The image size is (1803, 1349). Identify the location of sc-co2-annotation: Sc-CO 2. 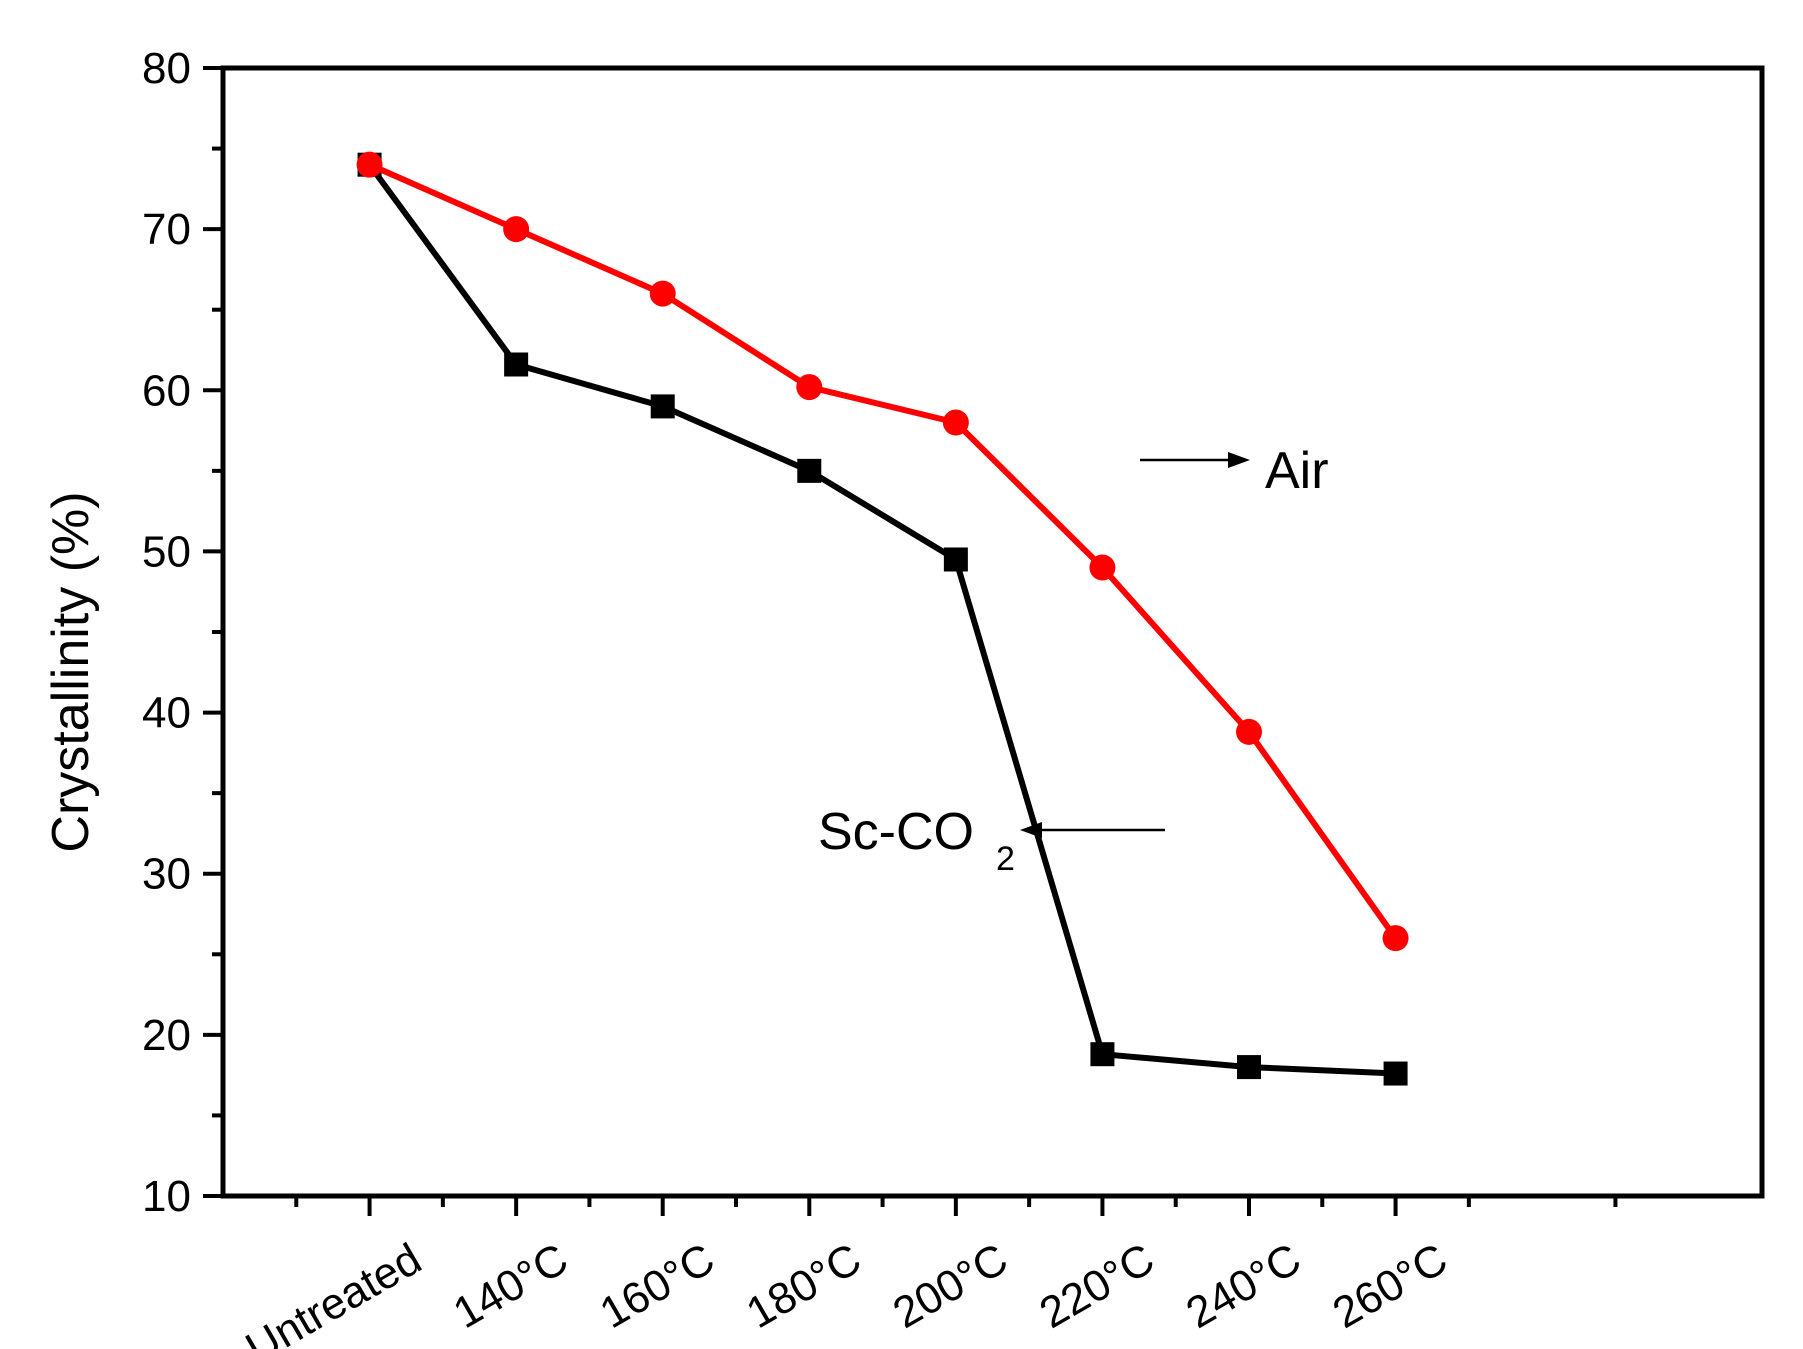
(991, 840).